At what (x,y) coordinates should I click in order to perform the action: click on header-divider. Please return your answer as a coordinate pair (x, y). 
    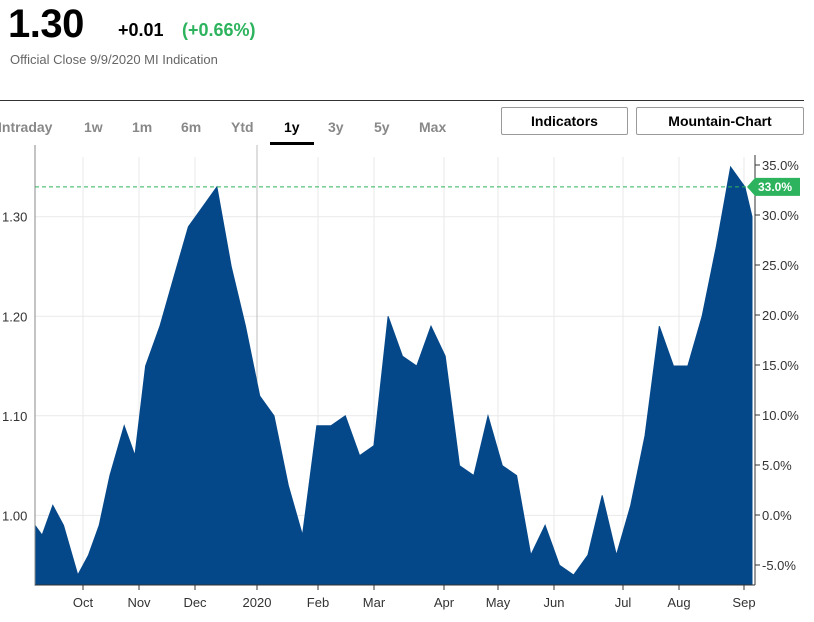
    Looking at the image, I should click on (402, 100).